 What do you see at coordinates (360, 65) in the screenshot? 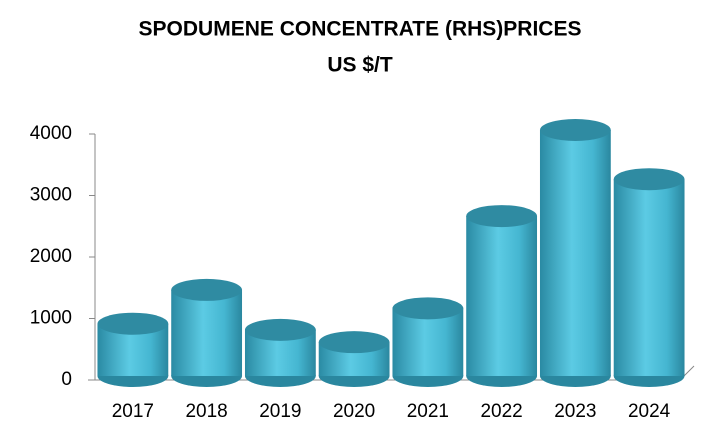
I see `chart-subtitle: US $/T` at bounding box center [360, 65].